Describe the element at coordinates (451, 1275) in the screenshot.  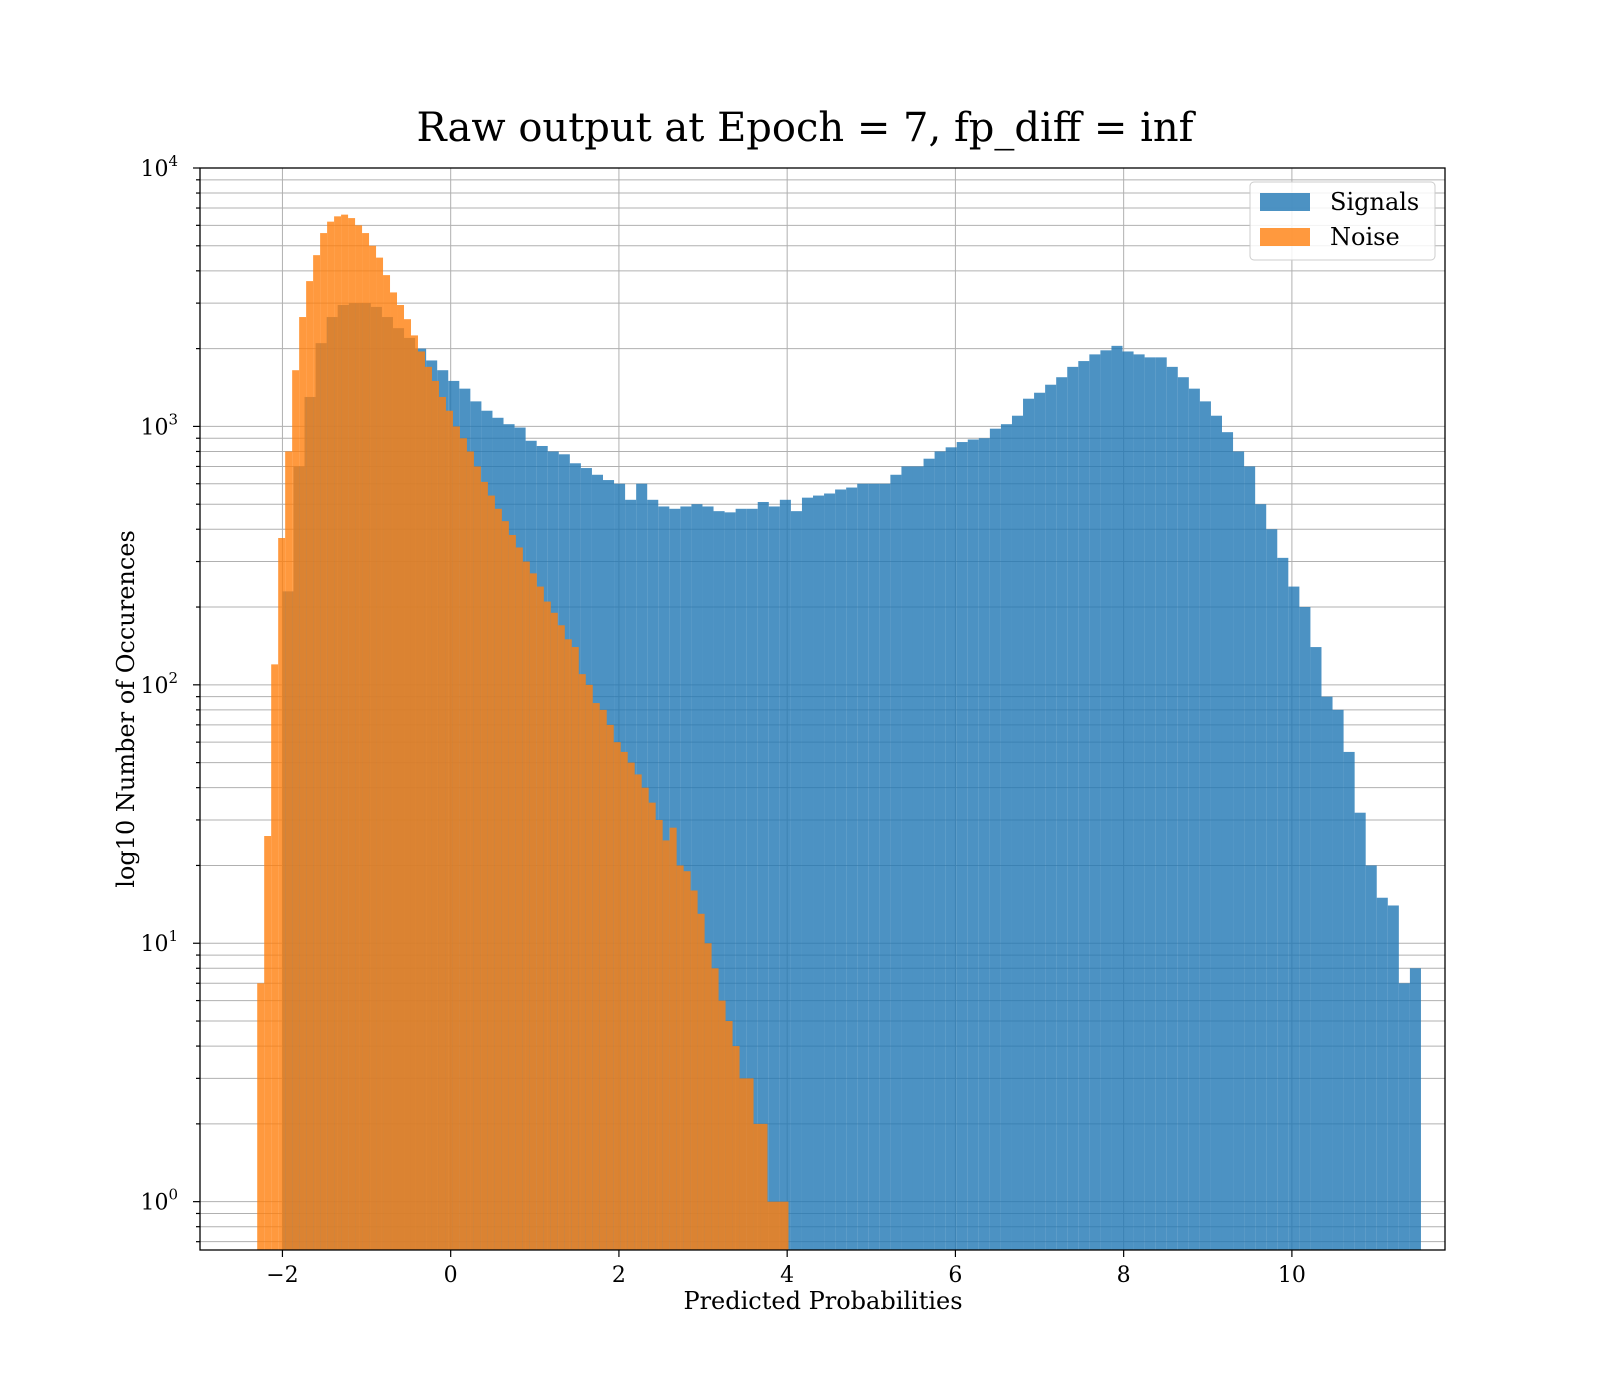
I see `x-tick-label: 0` at that location.